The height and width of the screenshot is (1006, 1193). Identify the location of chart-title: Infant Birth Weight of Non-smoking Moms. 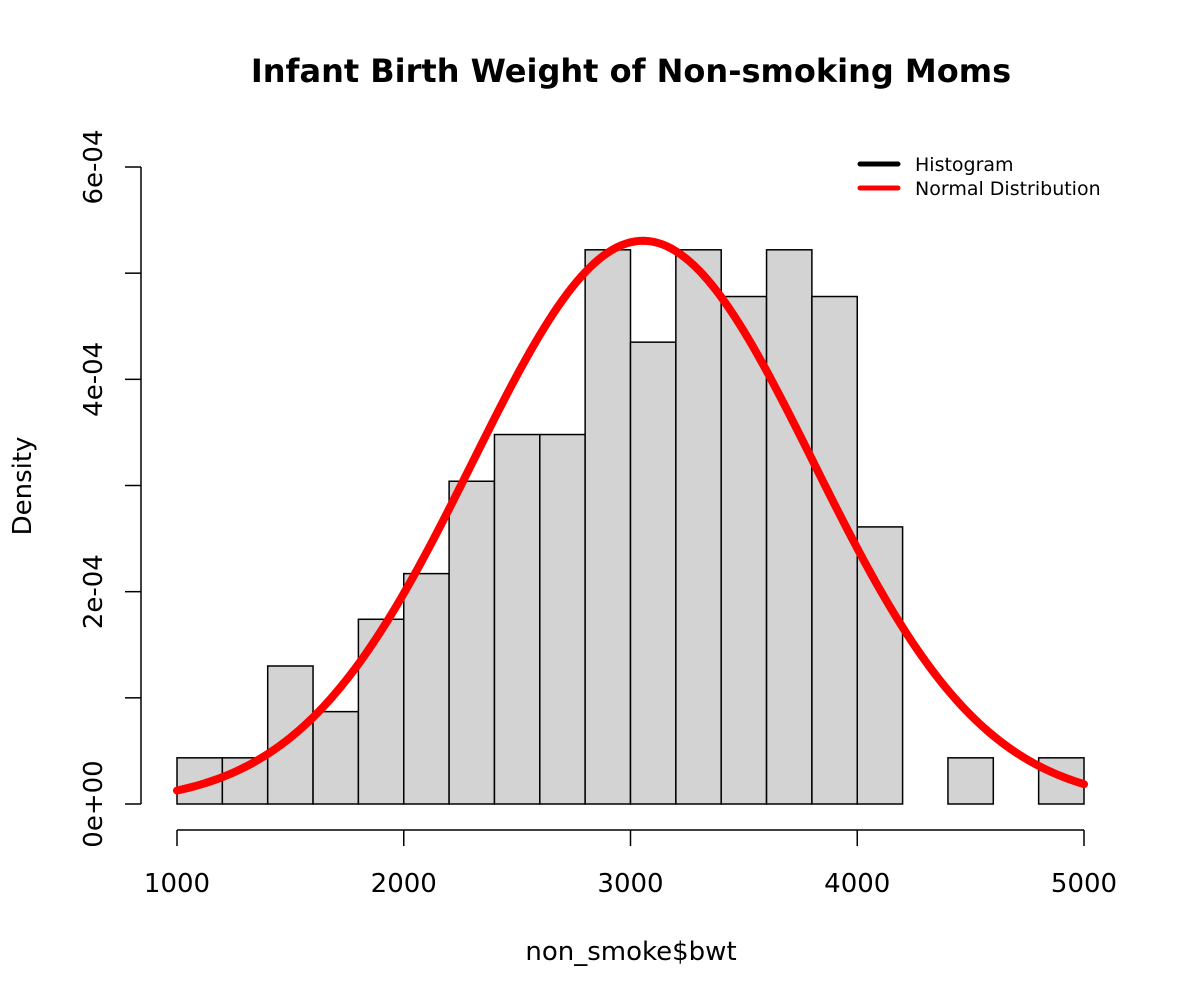
(631, 71).